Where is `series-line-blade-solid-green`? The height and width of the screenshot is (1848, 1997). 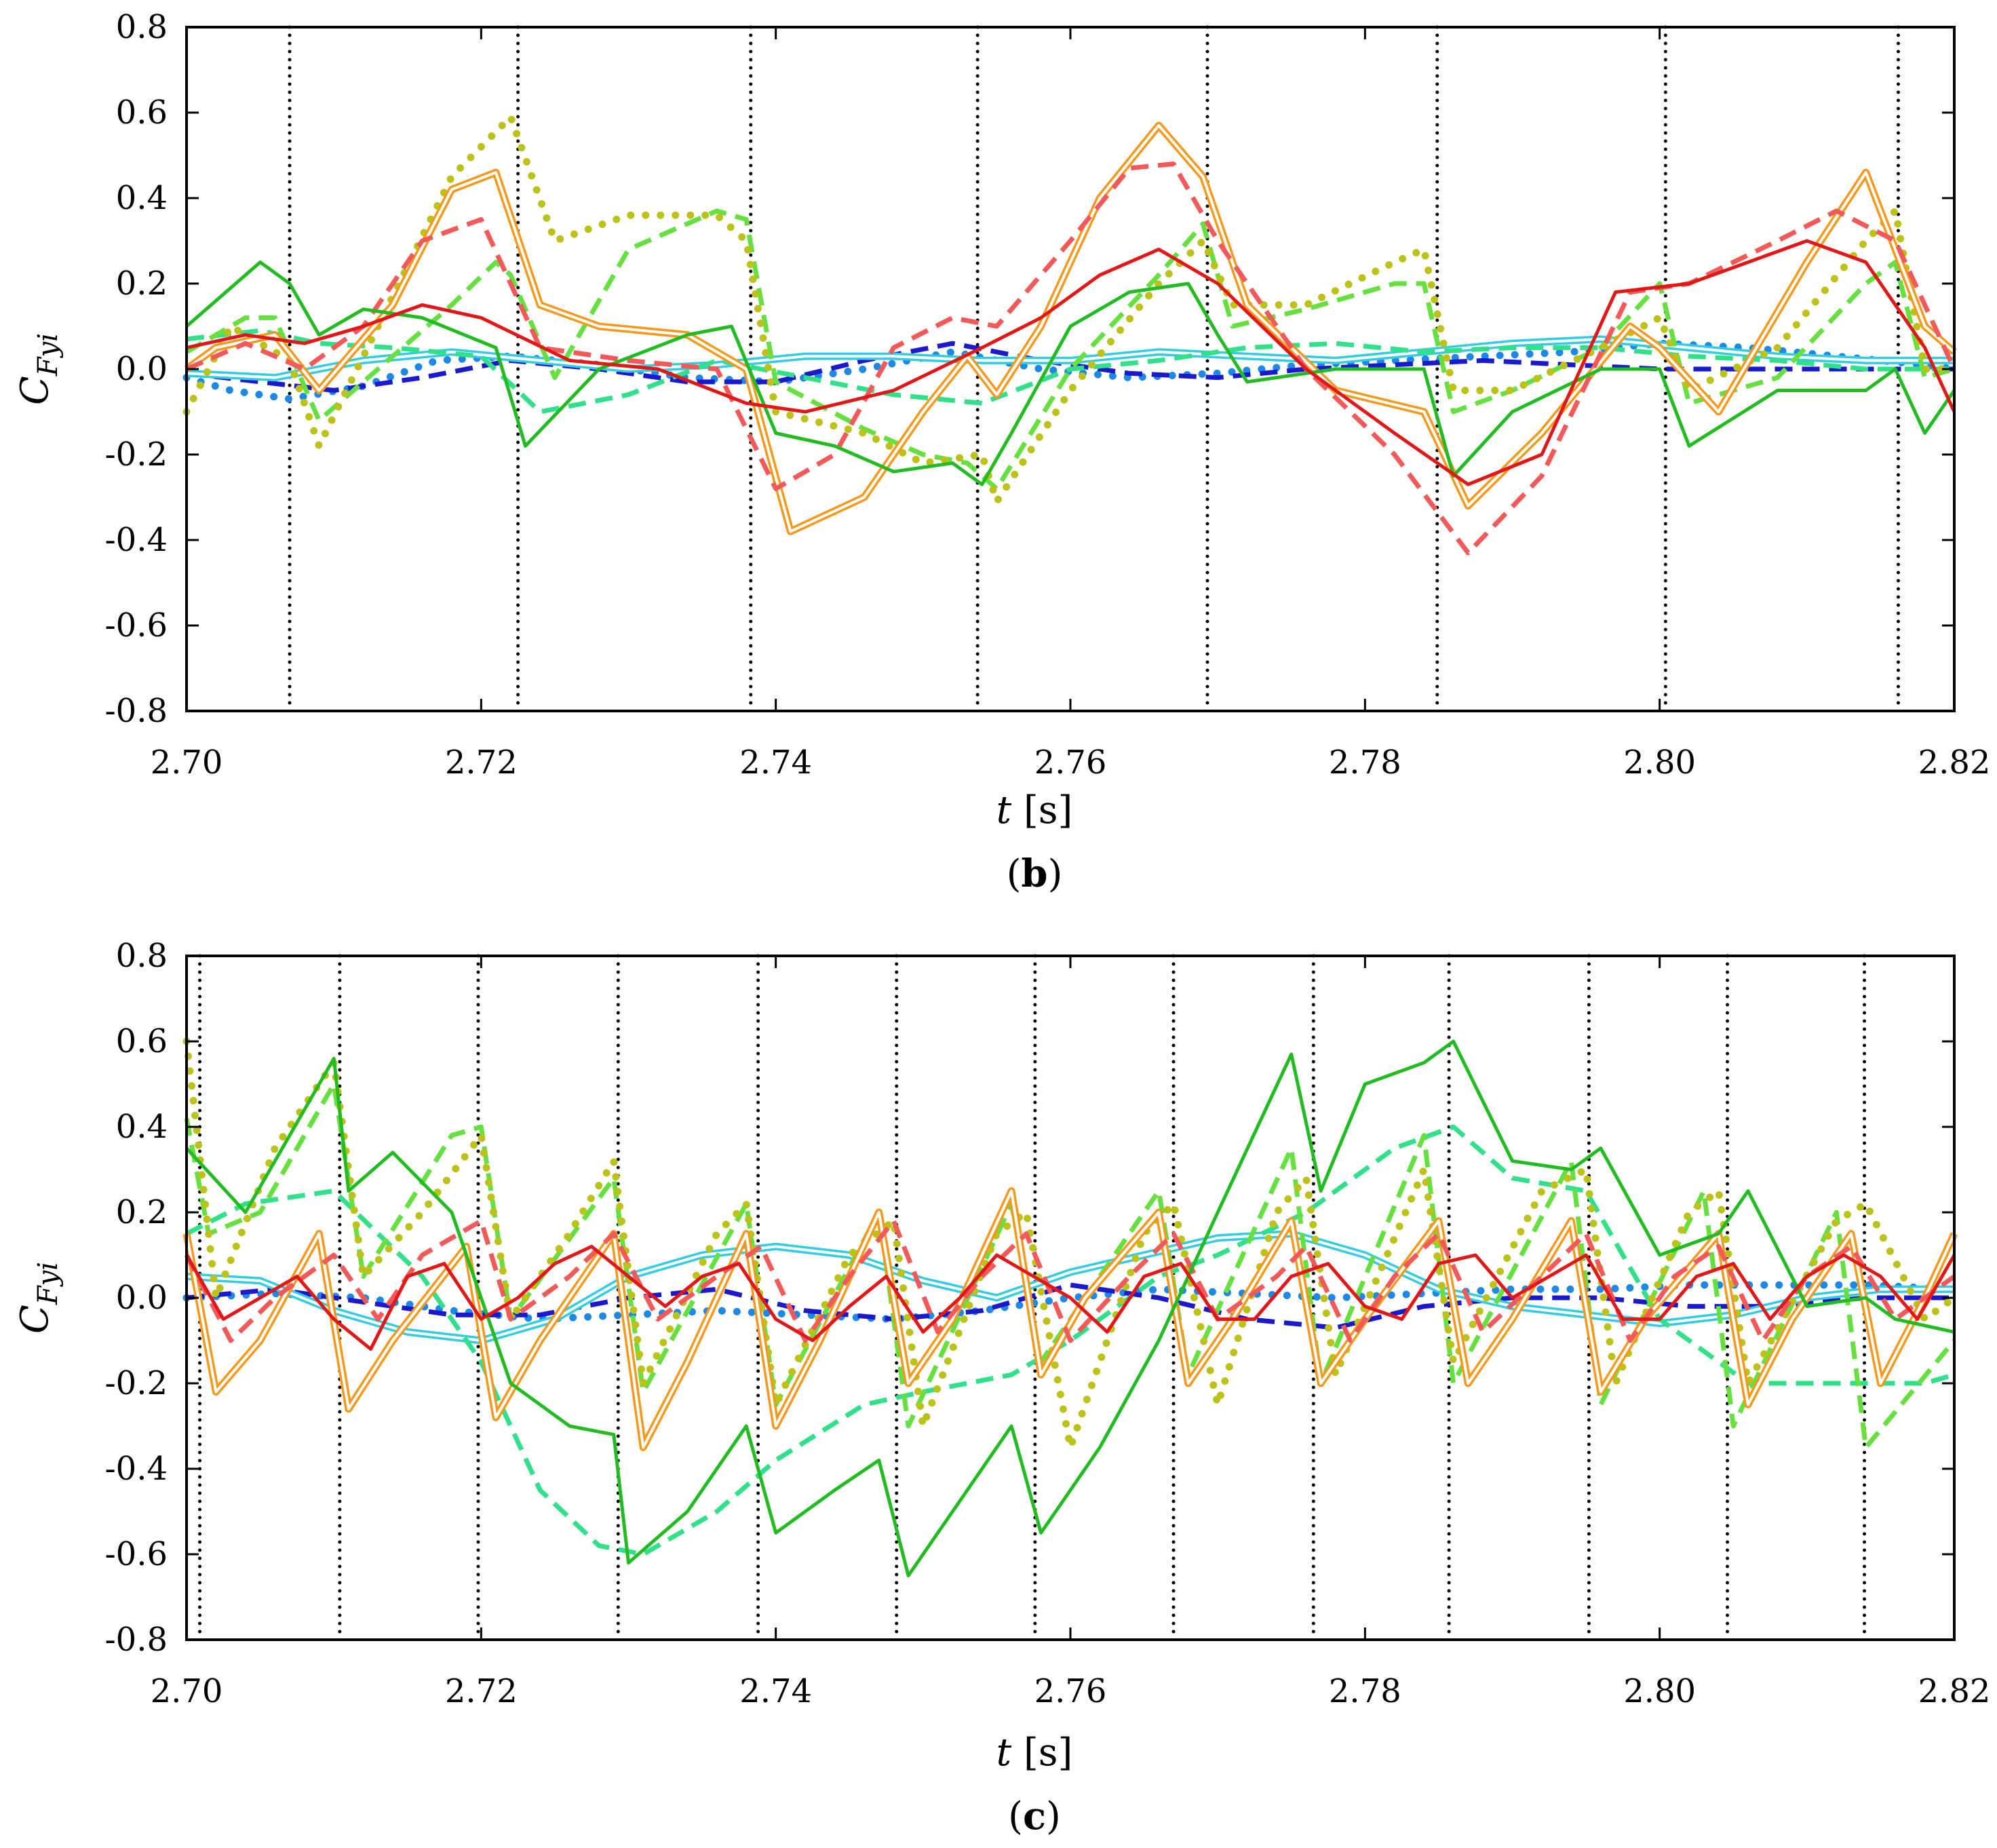 series-line-blade-solid-green is located at coordinates (1070, 374).